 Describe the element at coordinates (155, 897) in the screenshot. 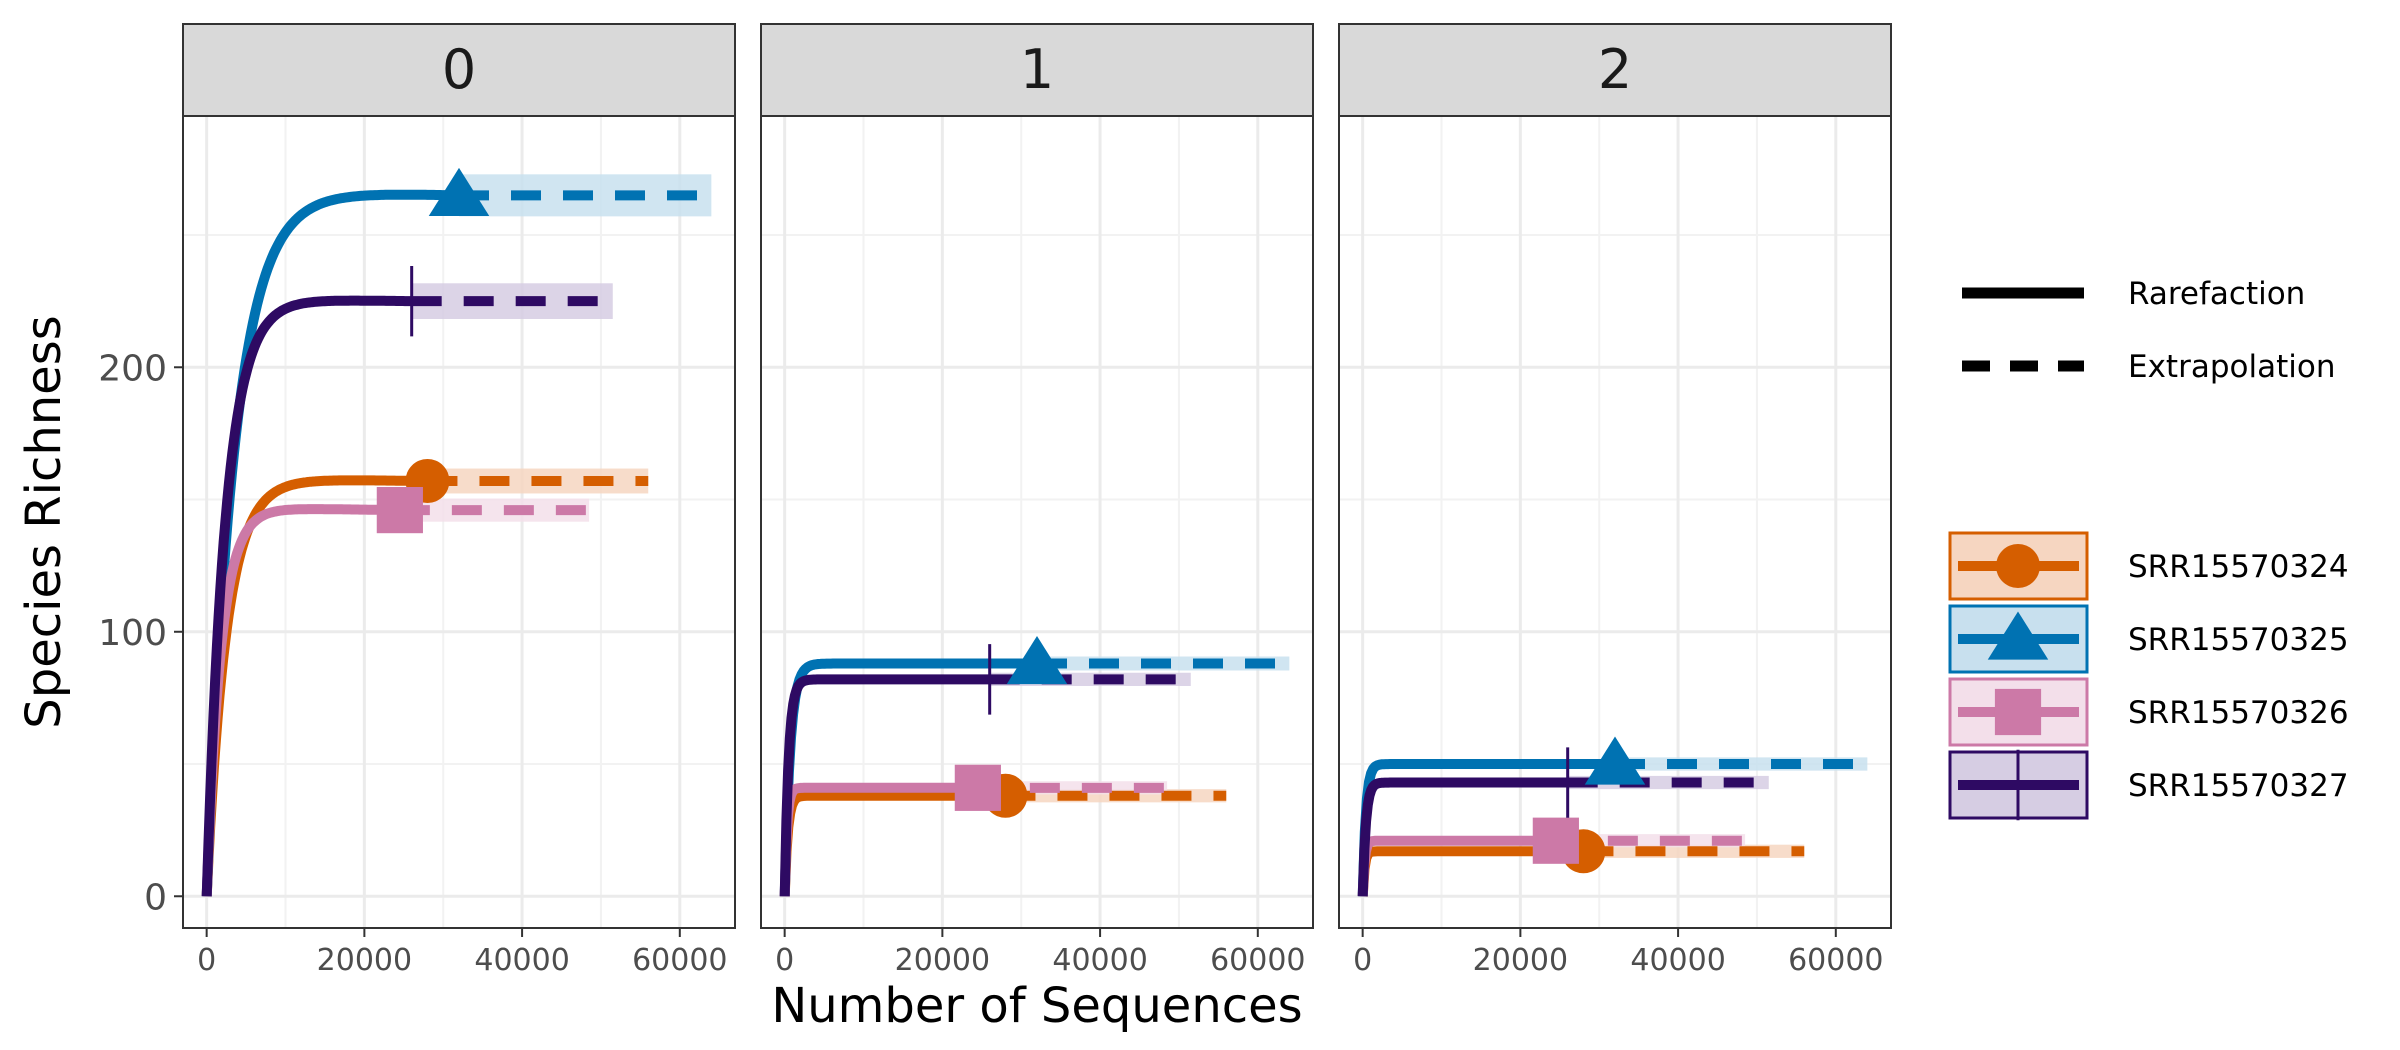

I see `y-tick-label: 0` at that location.